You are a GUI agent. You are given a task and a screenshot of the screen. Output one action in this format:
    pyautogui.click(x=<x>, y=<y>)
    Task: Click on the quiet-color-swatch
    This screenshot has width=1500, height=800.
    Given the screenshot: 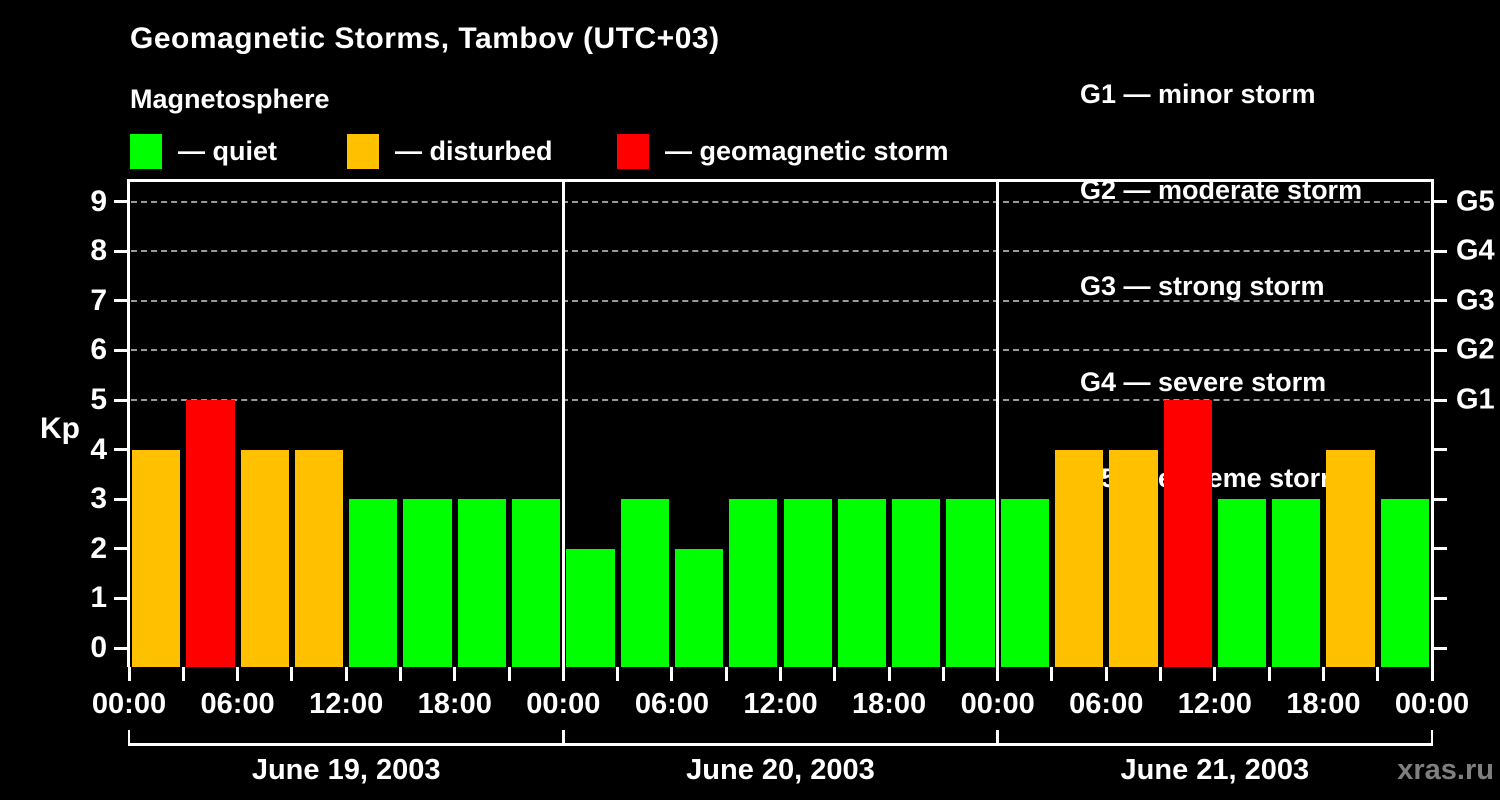 What is the action you would take?
    pyautogui.click(x=146, y=151)
    